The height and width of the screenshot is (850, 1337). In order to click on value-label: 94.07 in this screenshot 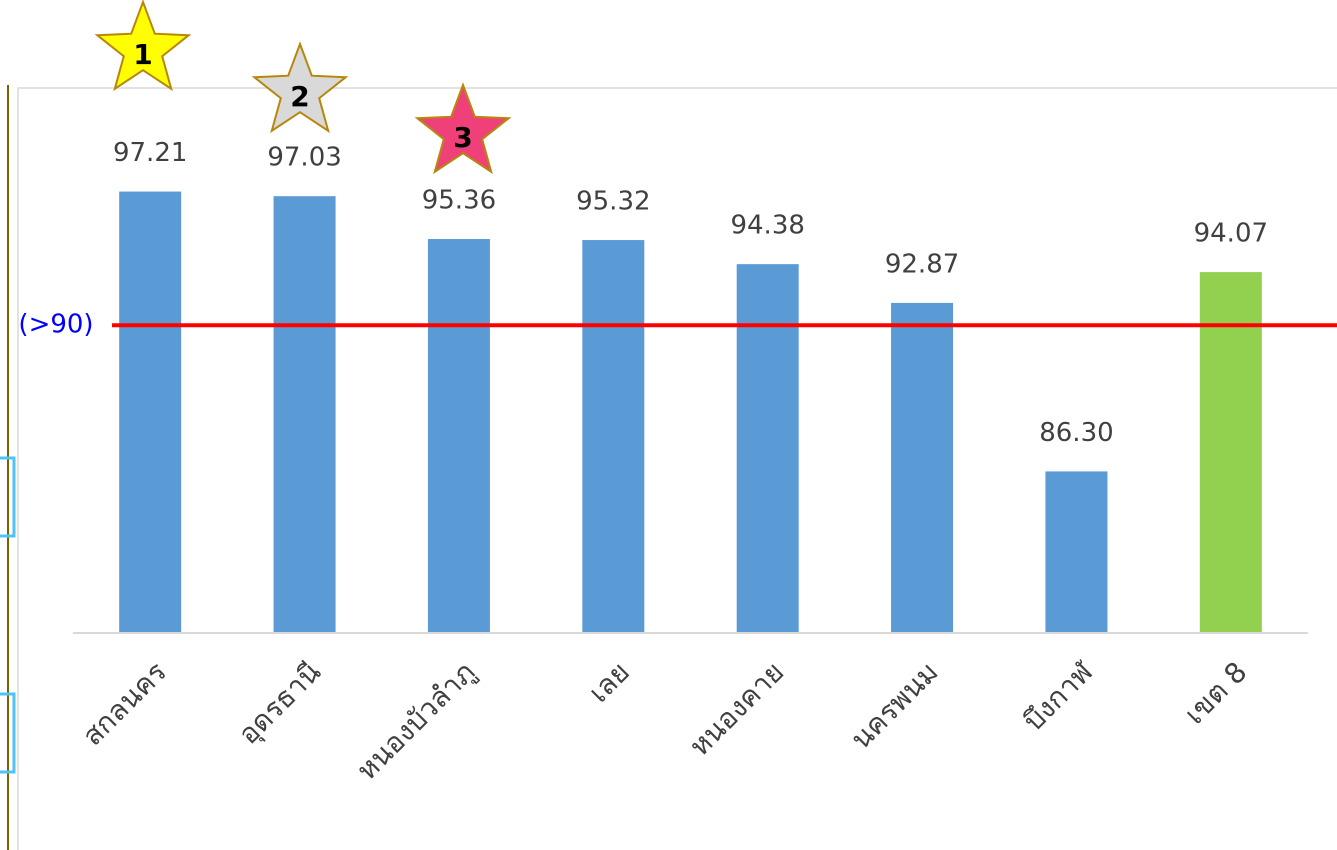, I will do `click(1231, 234)`.